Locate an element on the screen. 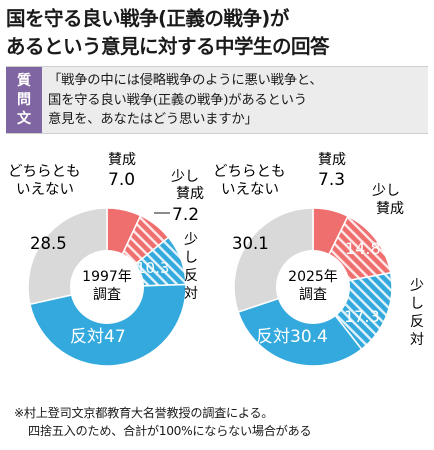 The height and width of the screenshot is (450, 434). question-label-char-3: 文 is located at coordinates (24, 118).